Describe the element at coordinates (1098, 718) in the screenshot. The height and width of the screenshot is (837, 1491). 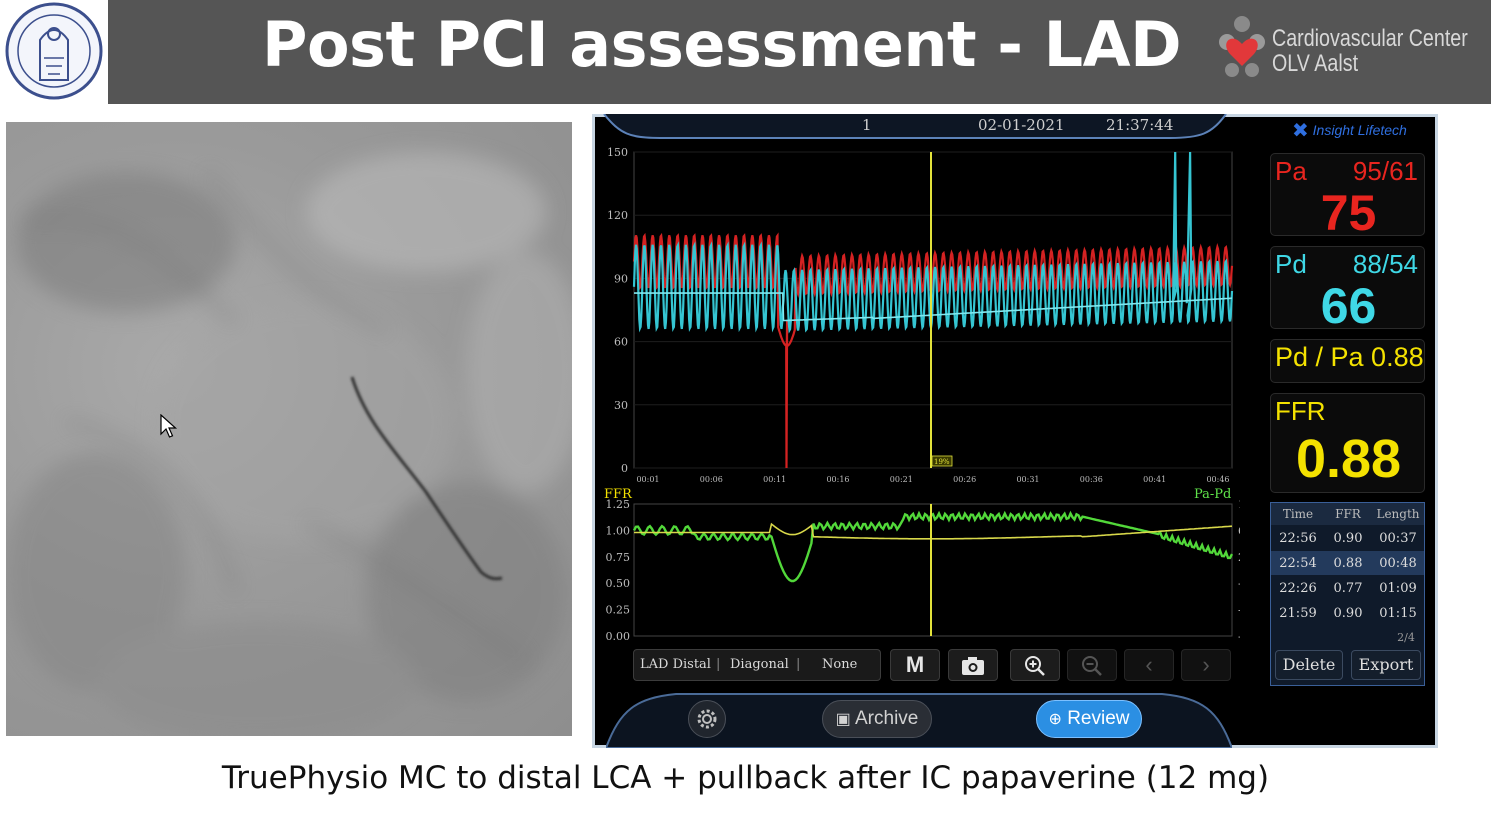
I see `review-label: Review` at that location.